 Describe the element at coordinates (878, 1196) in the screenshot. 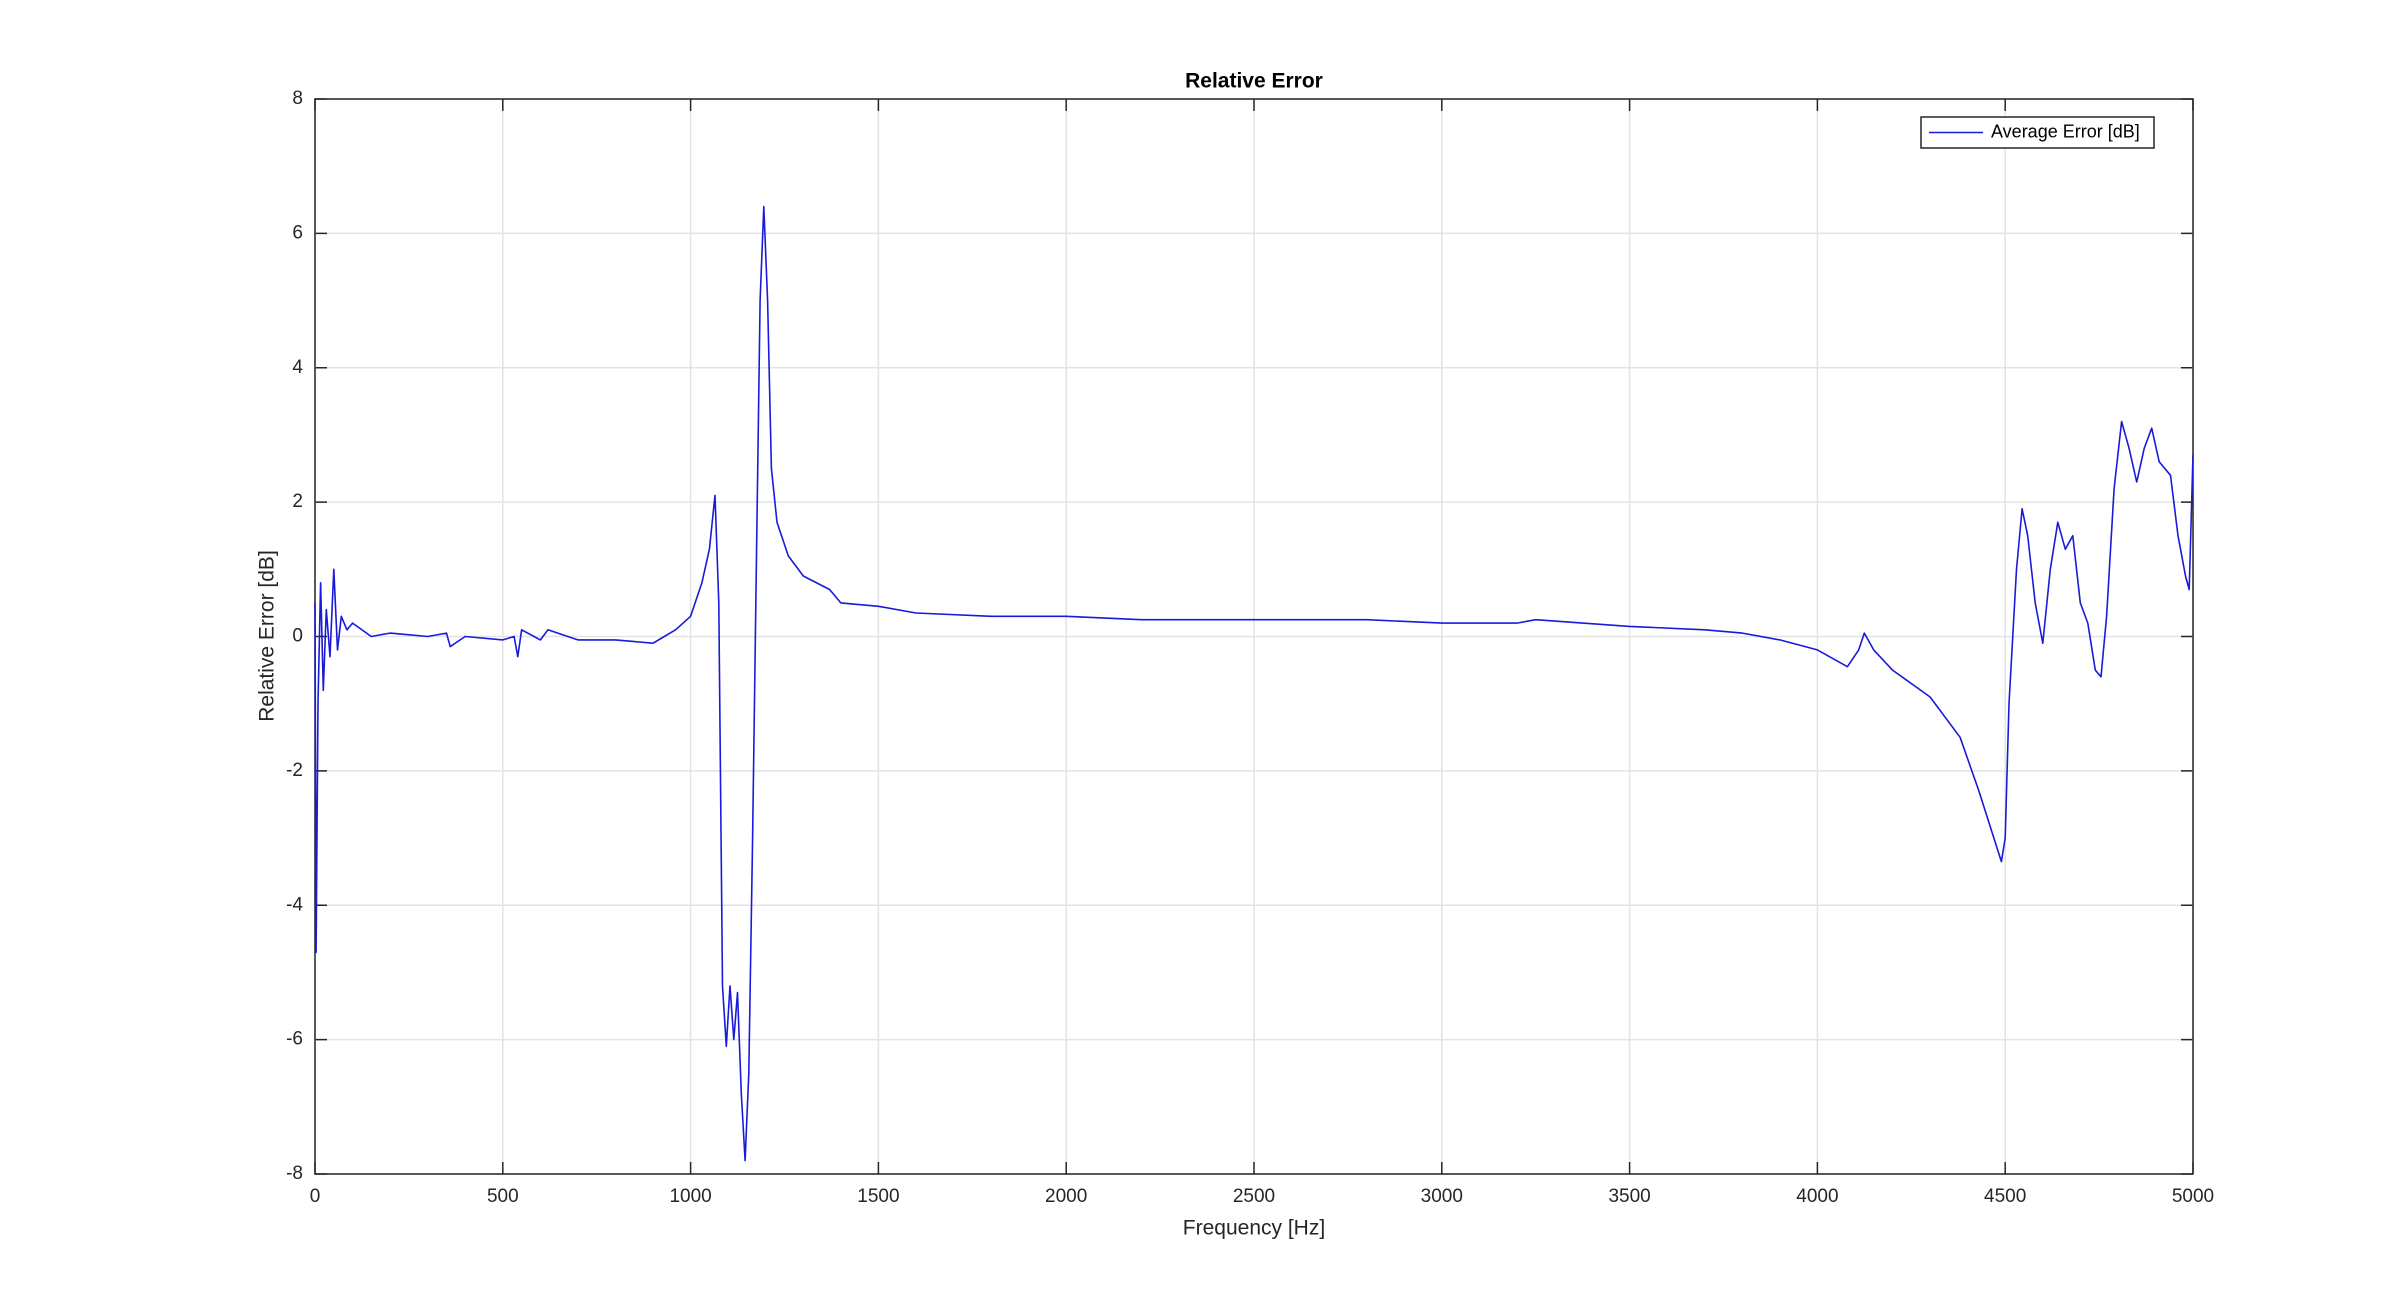

I see `x-tick-label: 1500` at that location.